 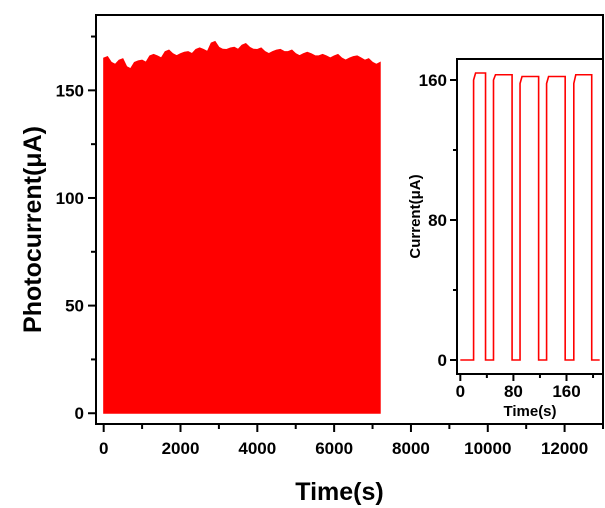 What do you see at coordinates (70, 90) in the screenshot?
I see `y-tick-label: 150` at bounding box center [70, 90].